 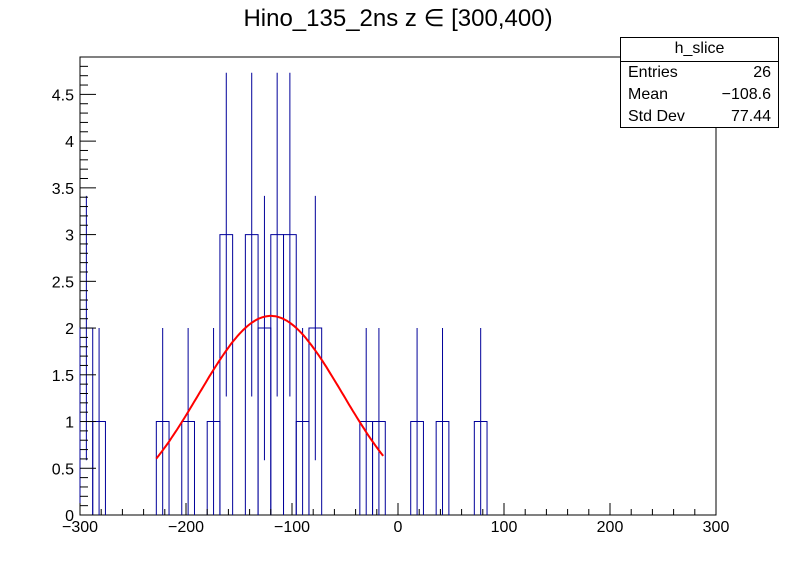 What do you see at coordinates (69, 329) in the screenshot?
I see `y-tick-label: 2` at bounding box center [69, 329].